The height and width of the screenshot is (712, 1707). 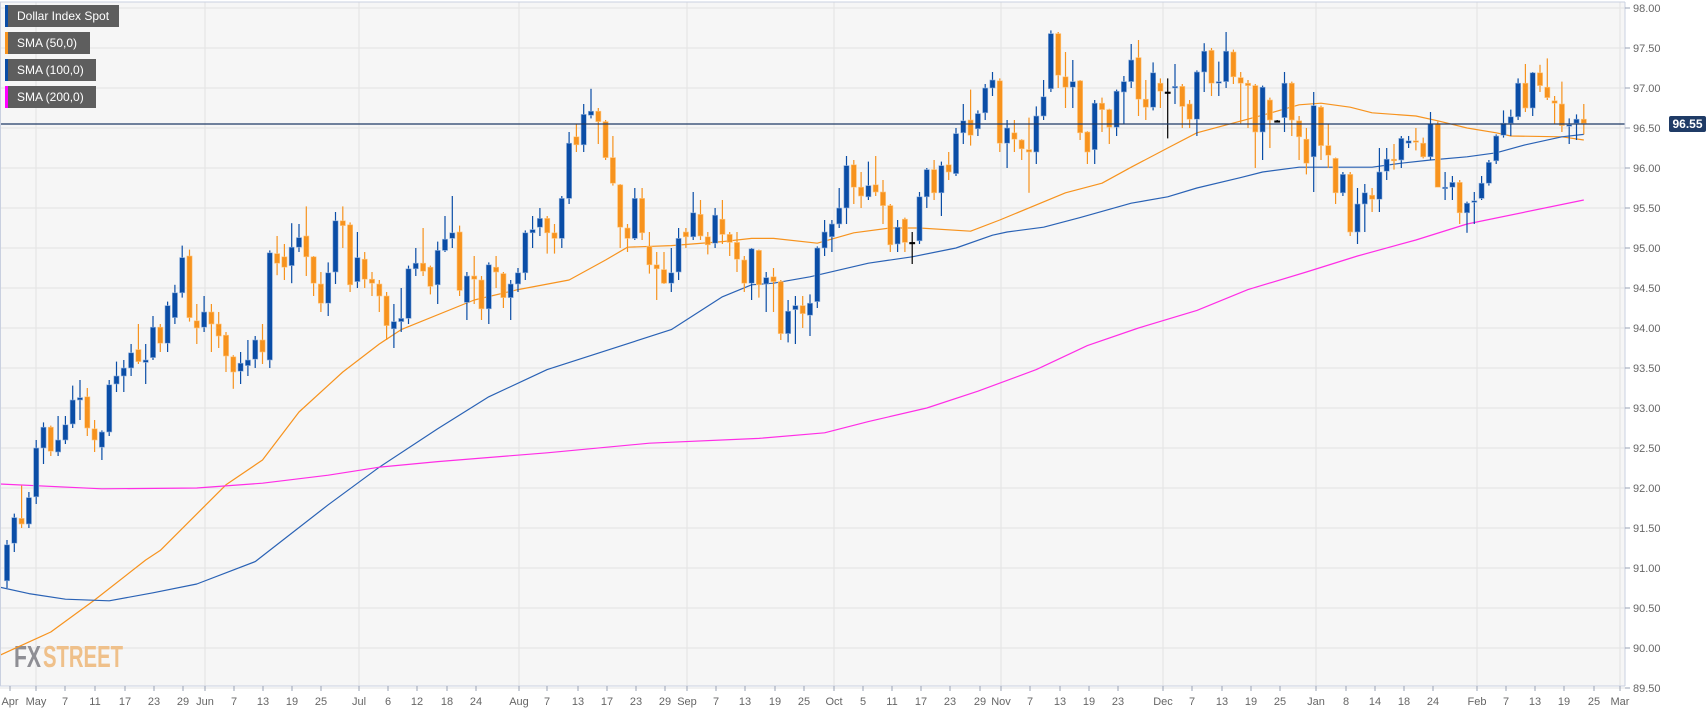 I want to click on x-tick-label: Jan, so click(x=1316, y=702).